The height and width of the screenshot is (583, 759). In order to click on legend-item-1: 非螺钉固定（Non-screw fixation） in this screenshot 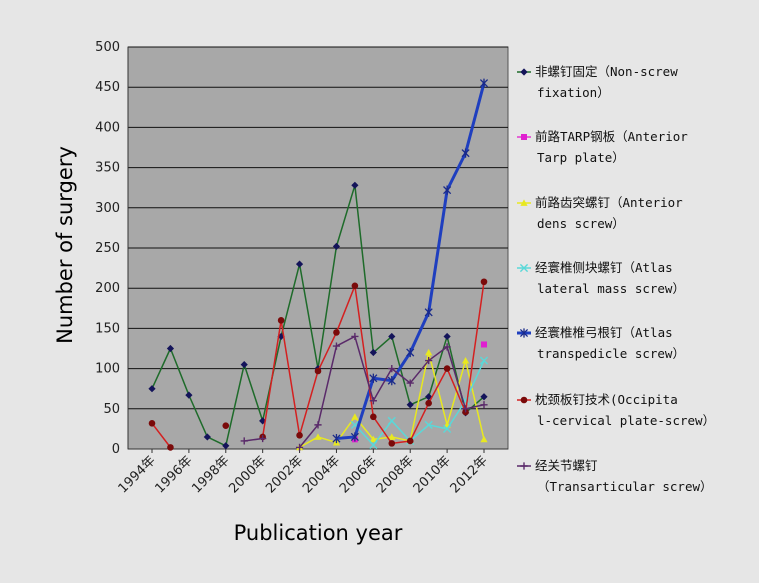, I will do `click(597, 82)`.